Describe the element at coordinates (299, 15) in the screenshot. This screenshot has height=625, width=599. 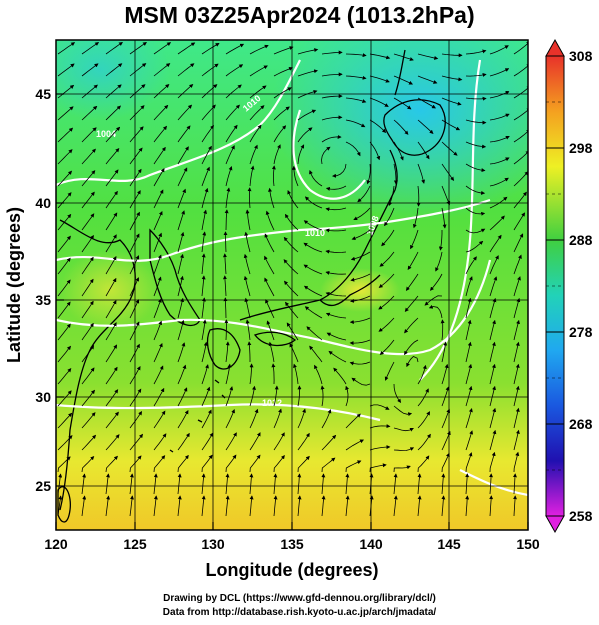
I see `map-title: MSM 03Z25Apr2024 (1013.2hPa)` at that location.